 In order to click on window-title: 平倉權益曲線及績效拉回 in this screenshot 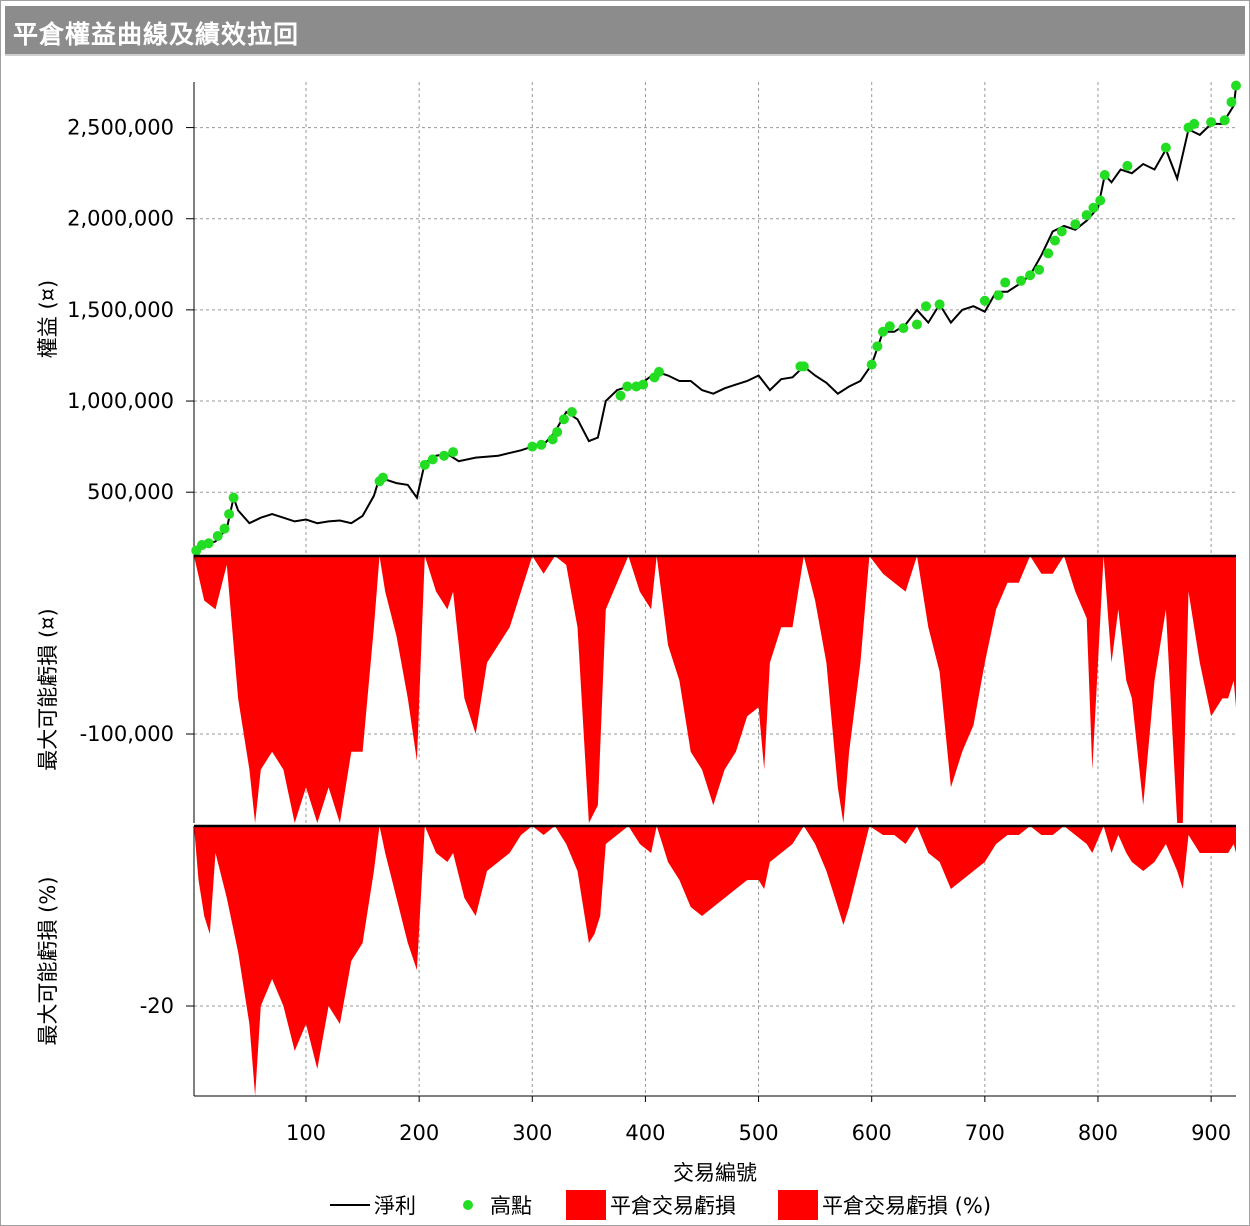, I will do `click(156, 34)`.